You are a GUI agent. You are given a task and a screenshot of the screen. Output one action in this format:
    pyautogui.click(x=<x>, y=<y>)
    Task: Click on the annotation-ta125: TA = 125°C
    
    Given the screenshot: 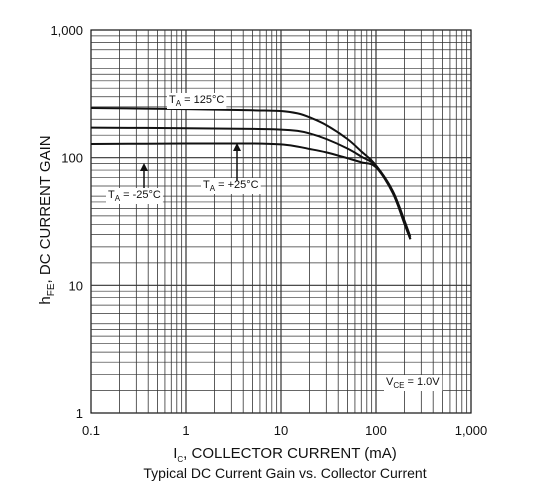 What is the action you would take?
    pyautogui.click(x=197, y=101)
    